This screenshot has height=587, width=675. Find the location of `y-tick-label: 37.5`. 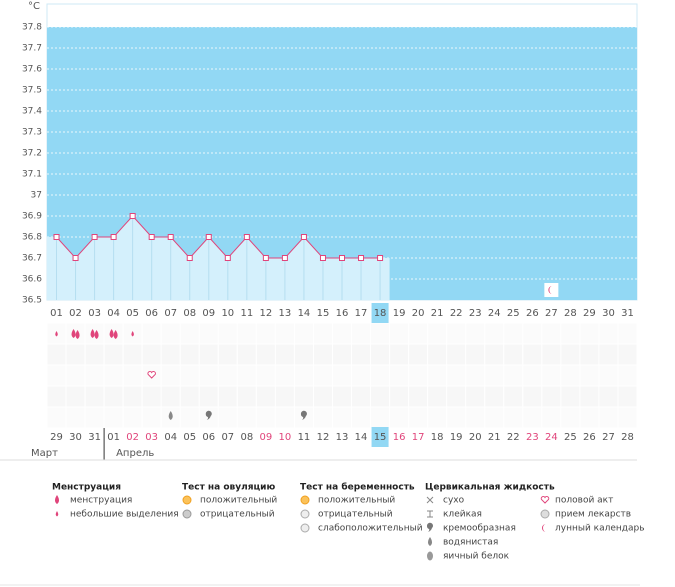

y-tick-label: 37.5 is located at coordinates (32, 91).